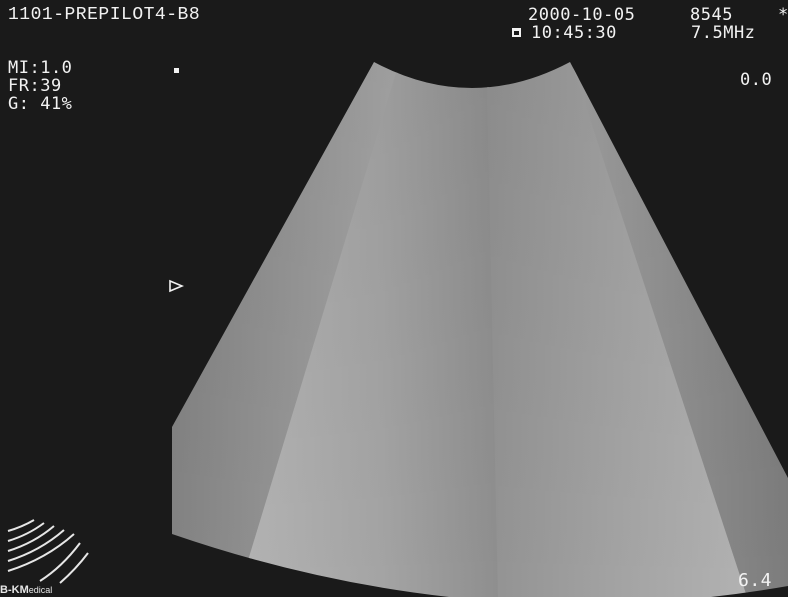 This screenshot has width=788, height=597. Describe the element at coordinates (176, 286) in the screenshot. I see `focus-marker-icon` at that location.